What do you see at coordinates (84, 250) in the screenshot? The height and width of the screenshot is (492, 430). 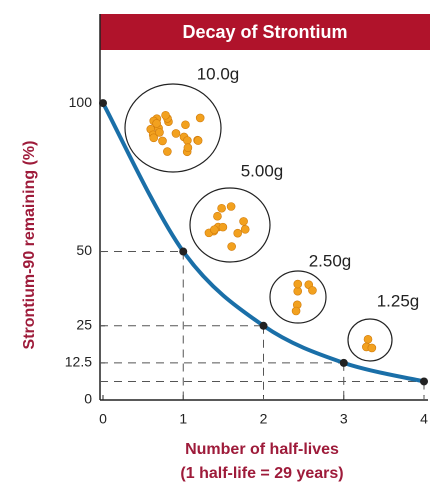 I see `y-tick-label: 50` at bounding box center [84, 250].